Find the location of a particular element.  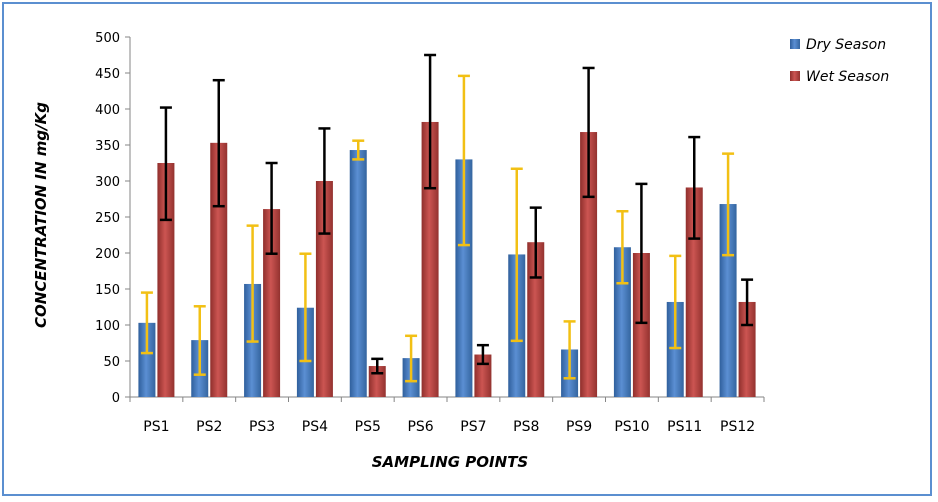

error-bar-dry-ps6 is located at coordinates (411, 358).